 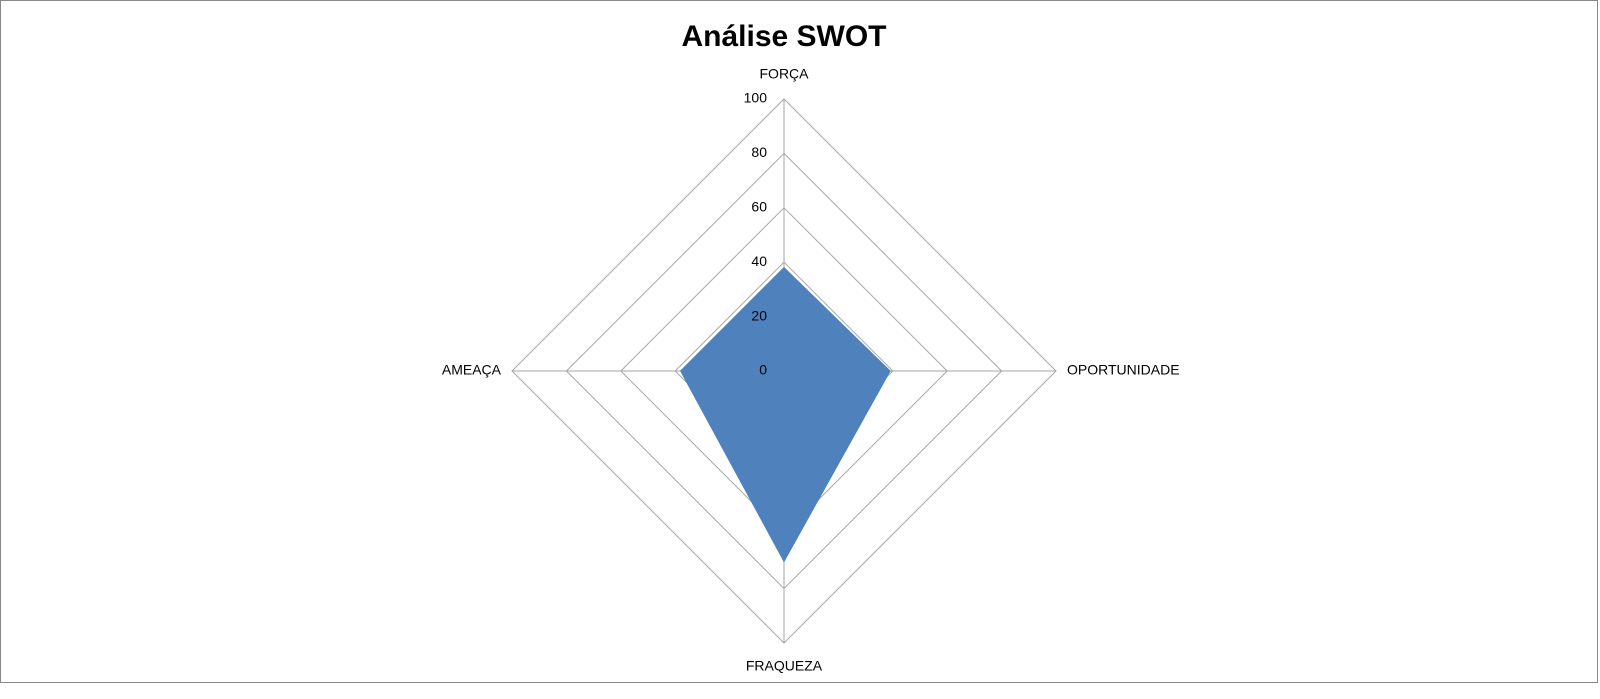 What do you see at coordinates (756, 98) in the screenshot?
I see `tick-label: 100` at bounding box center [756, 98].